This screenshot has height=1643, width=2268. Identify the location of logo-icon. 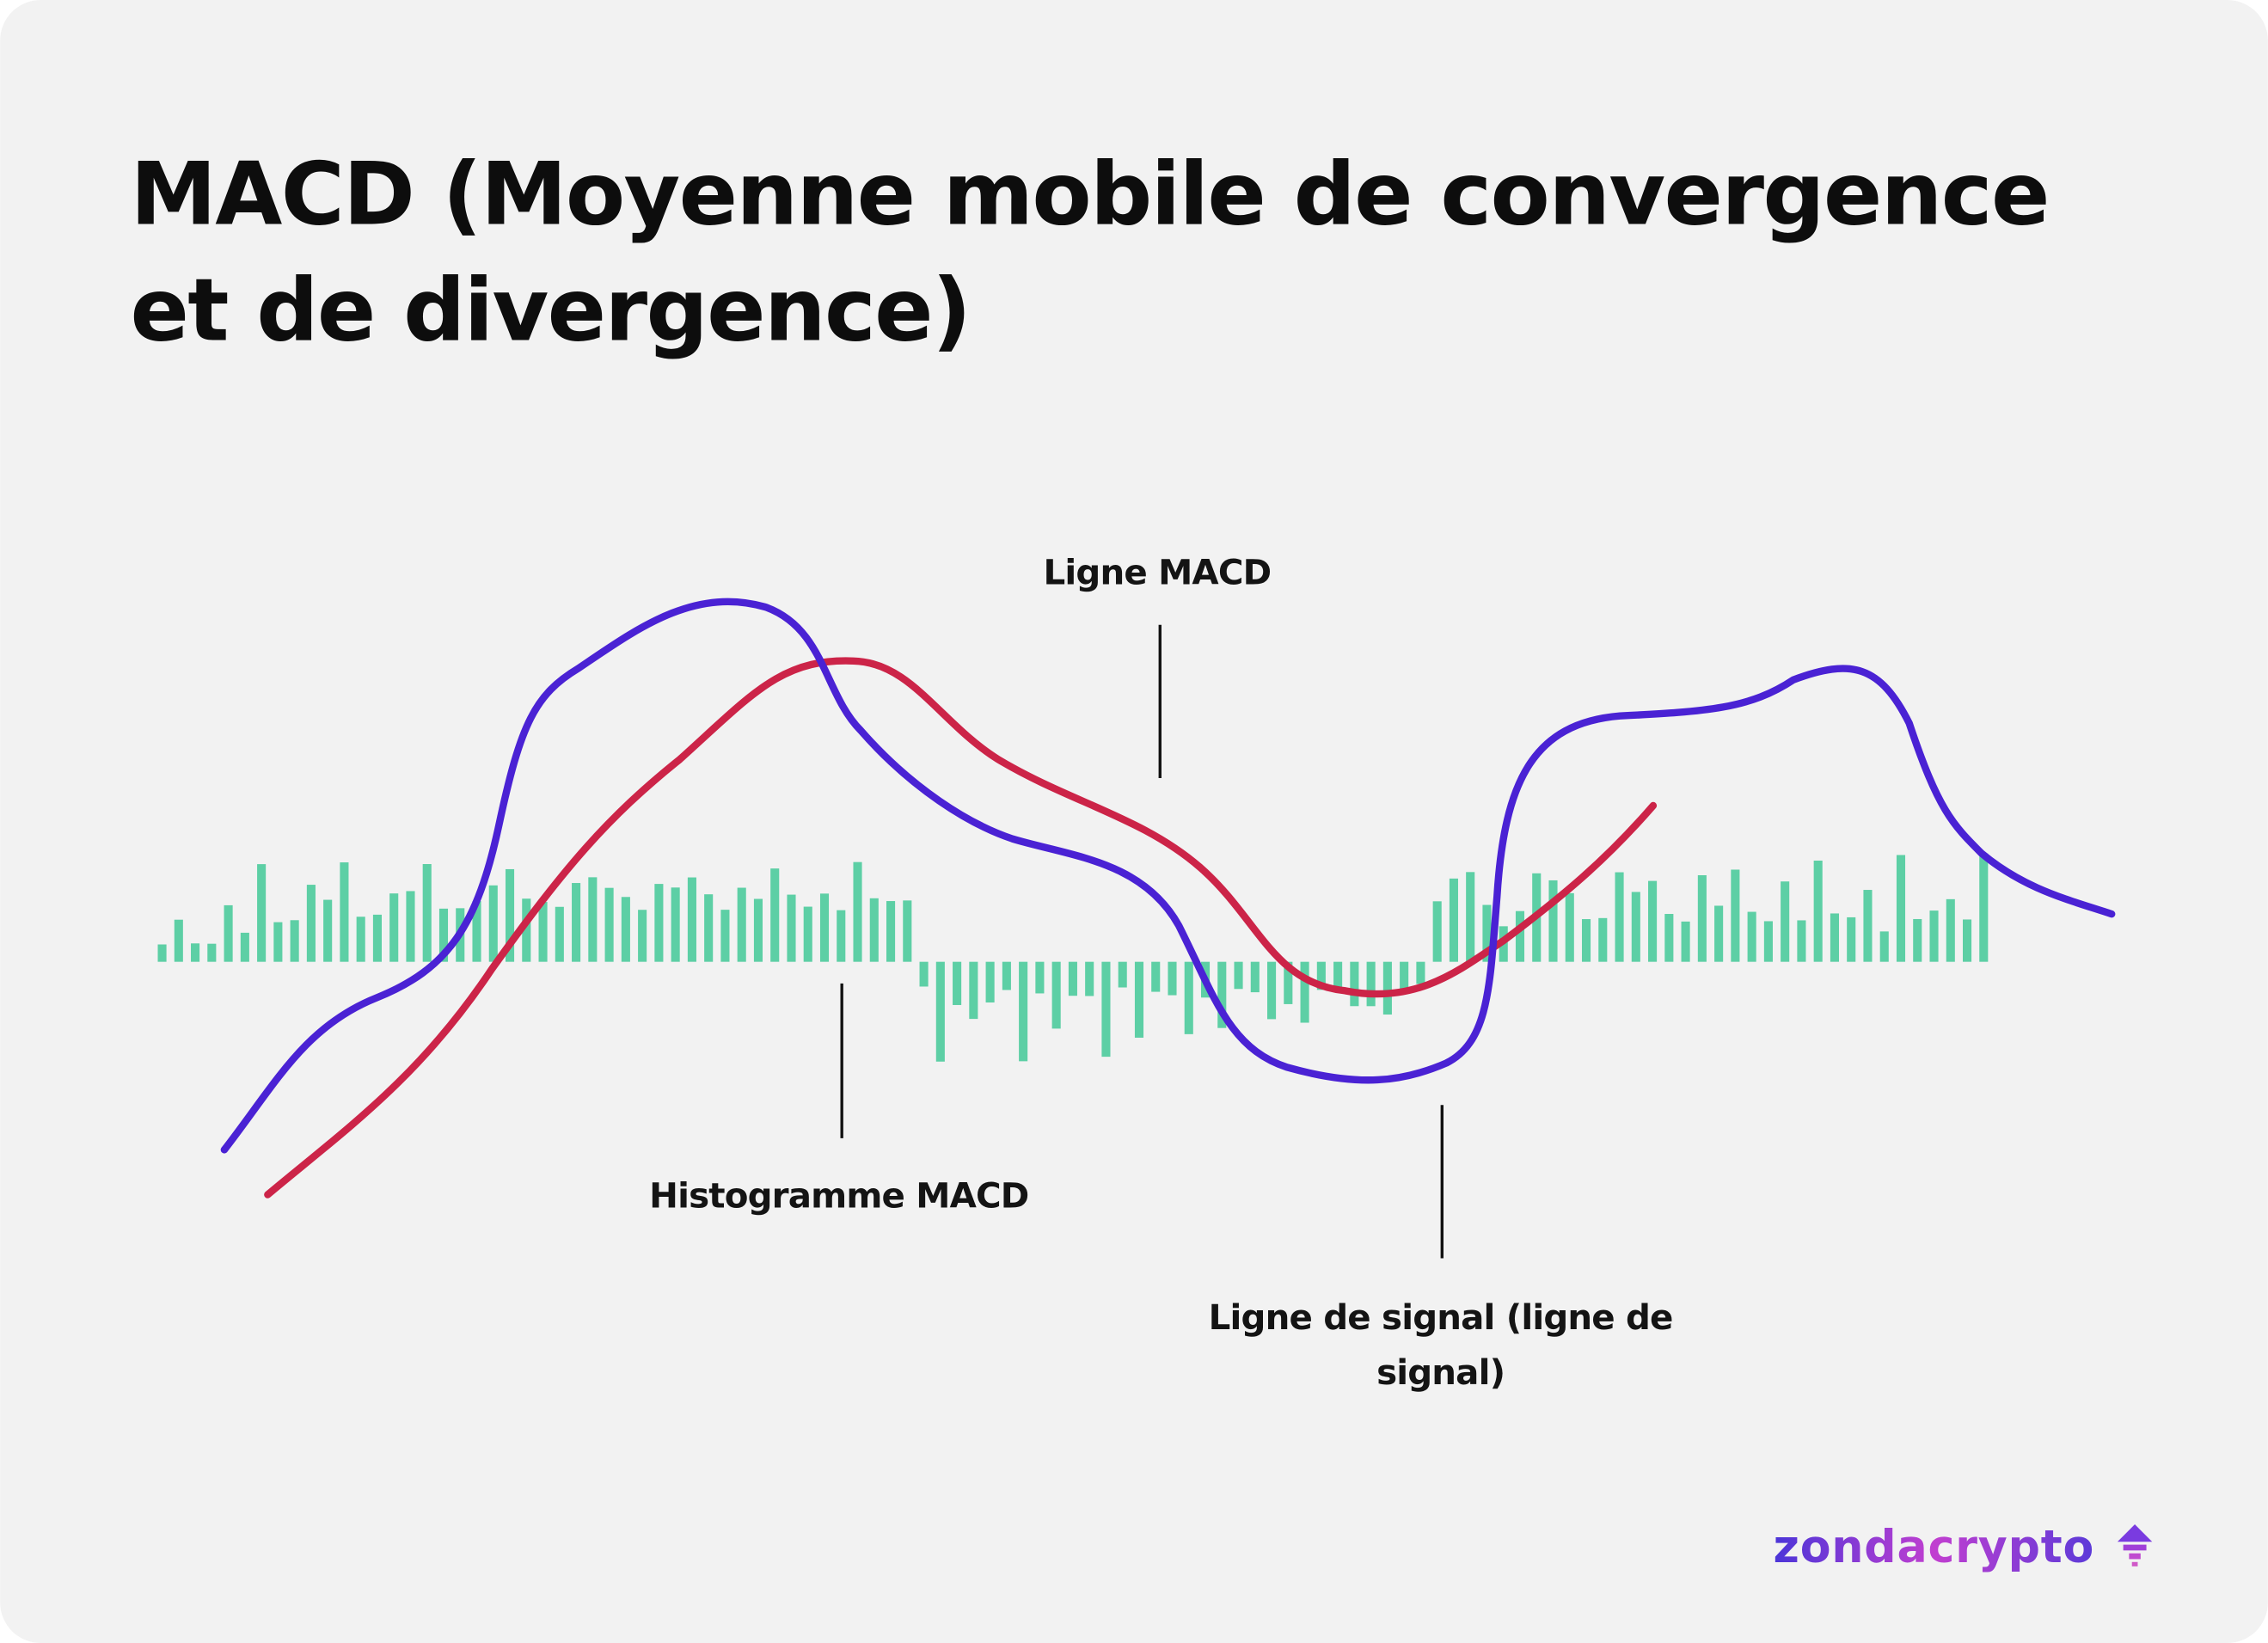
(2135, 1545).